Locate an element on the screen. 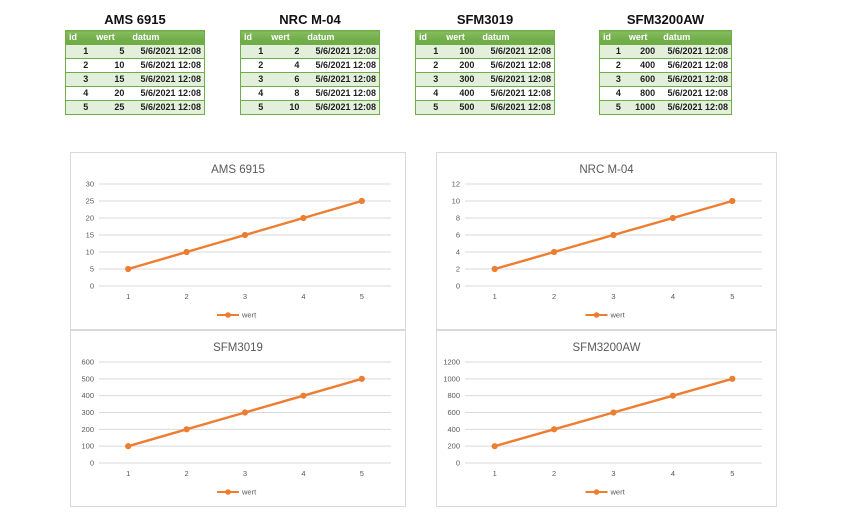 The height and width of the screenshot is (523, 847). table-row: 5 500 5/6/2021 12:08 is located at coordinates (485, 107).